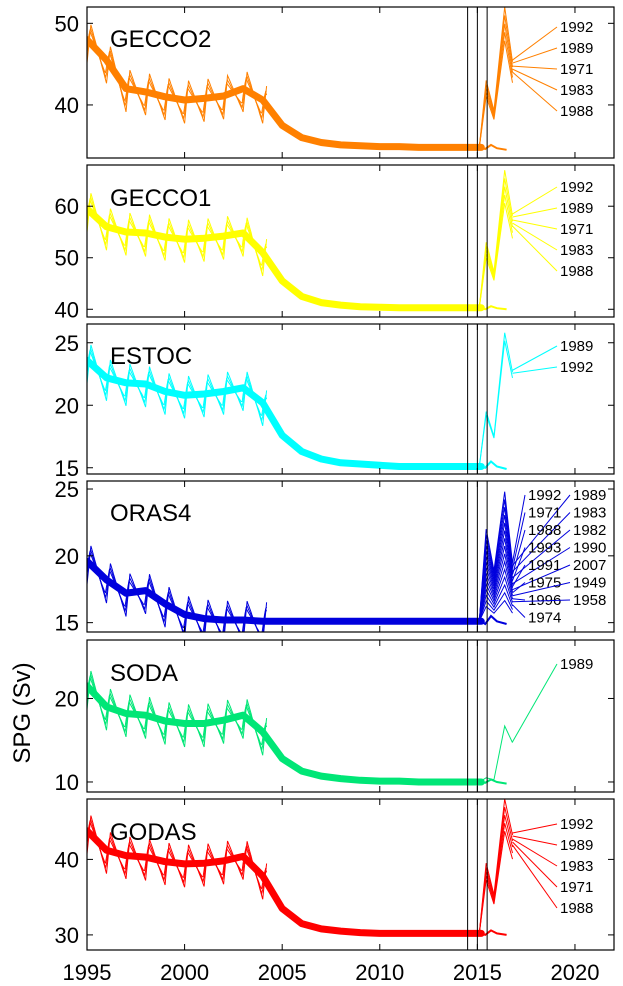 The image size is (623, 986). What do you see at coordinates (544, 618) in the screenshot?
I see `year-label: 1974` at bounding box center [544, 618].